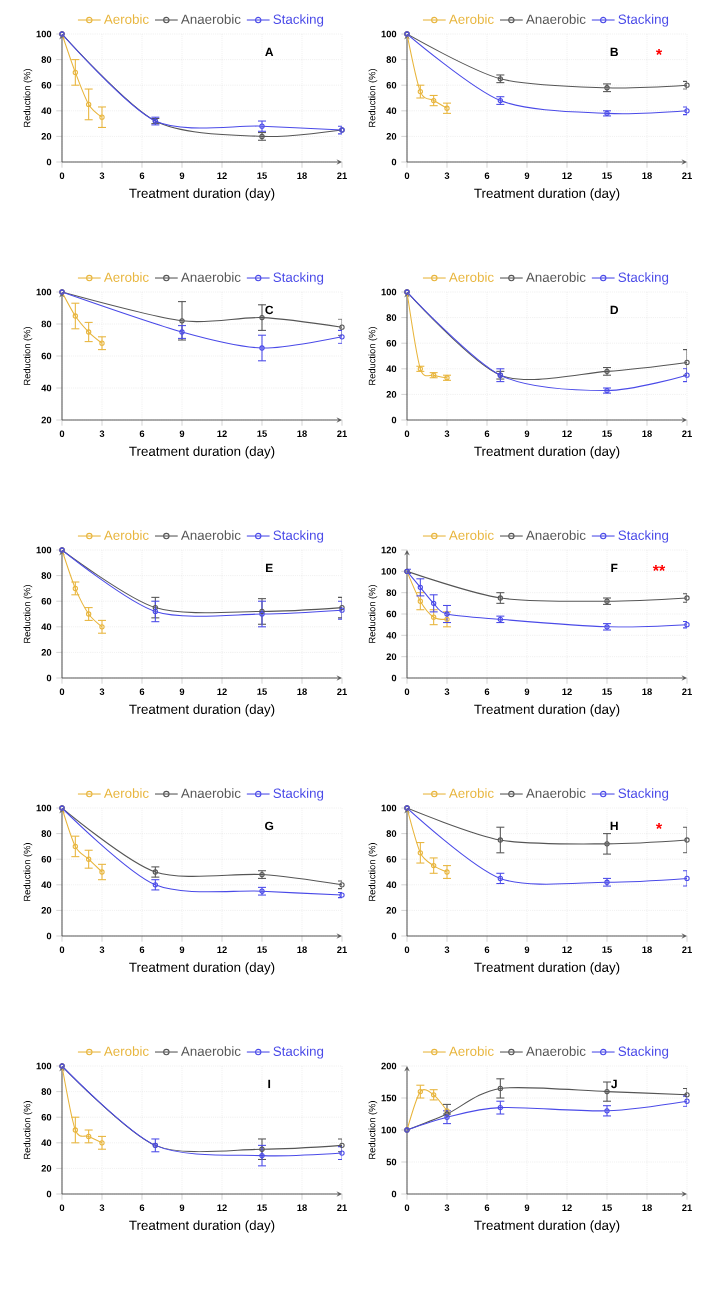 Image resolution: width=711 pixels, height=1299 pixels. I want to click on annotation: *, so click(659, 51).